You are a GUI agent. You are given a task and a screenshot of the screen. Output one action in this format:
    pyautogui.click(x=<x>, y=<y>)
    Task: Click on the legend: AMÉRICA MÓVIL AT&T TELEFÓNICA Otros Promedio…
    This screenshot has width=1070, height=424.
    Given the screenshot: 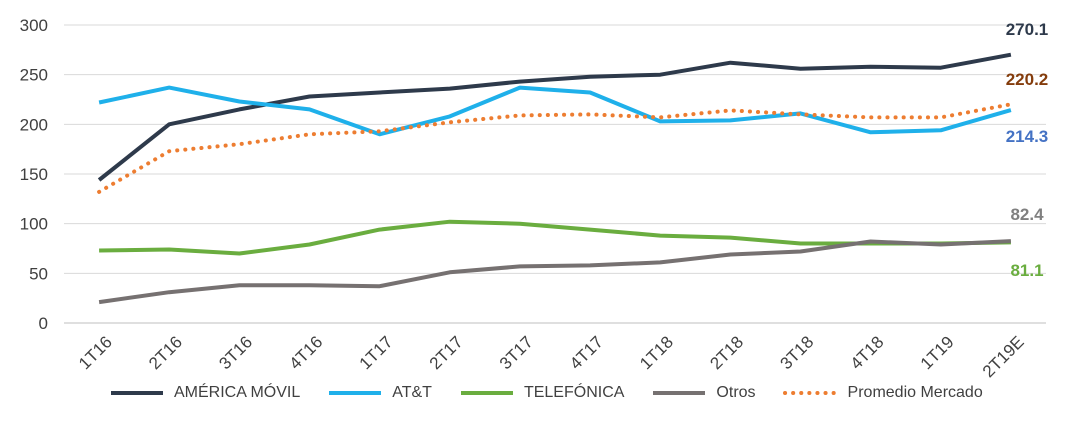 What is the action you would take?
    pyautogui.click(x=558, y=393)
    